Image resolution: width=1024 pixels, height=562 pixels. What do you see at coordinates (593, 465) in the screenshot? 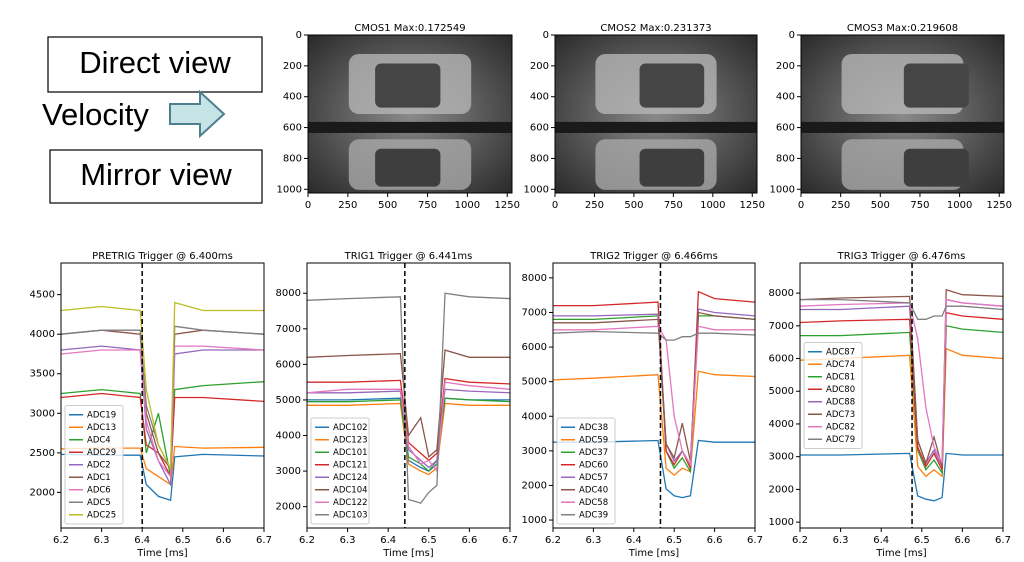
I see `legend-label: ADC60` at bounding box center [593, 465].